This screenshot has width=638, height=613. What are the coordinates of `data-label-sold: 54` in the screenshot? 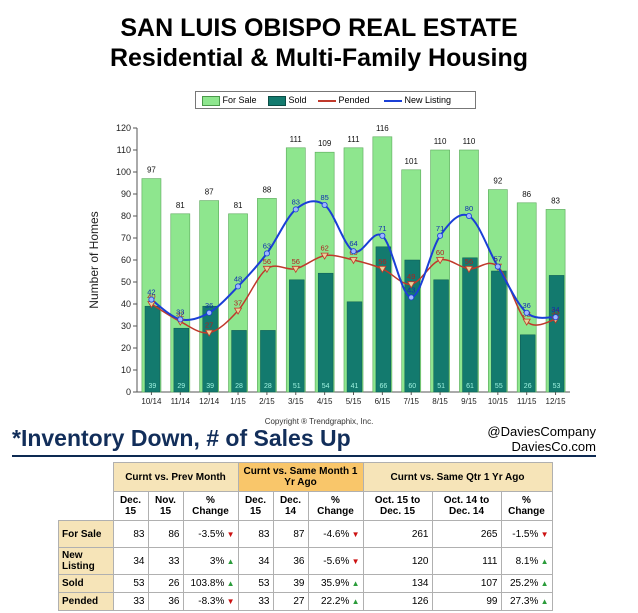 It's located at (326, 386).